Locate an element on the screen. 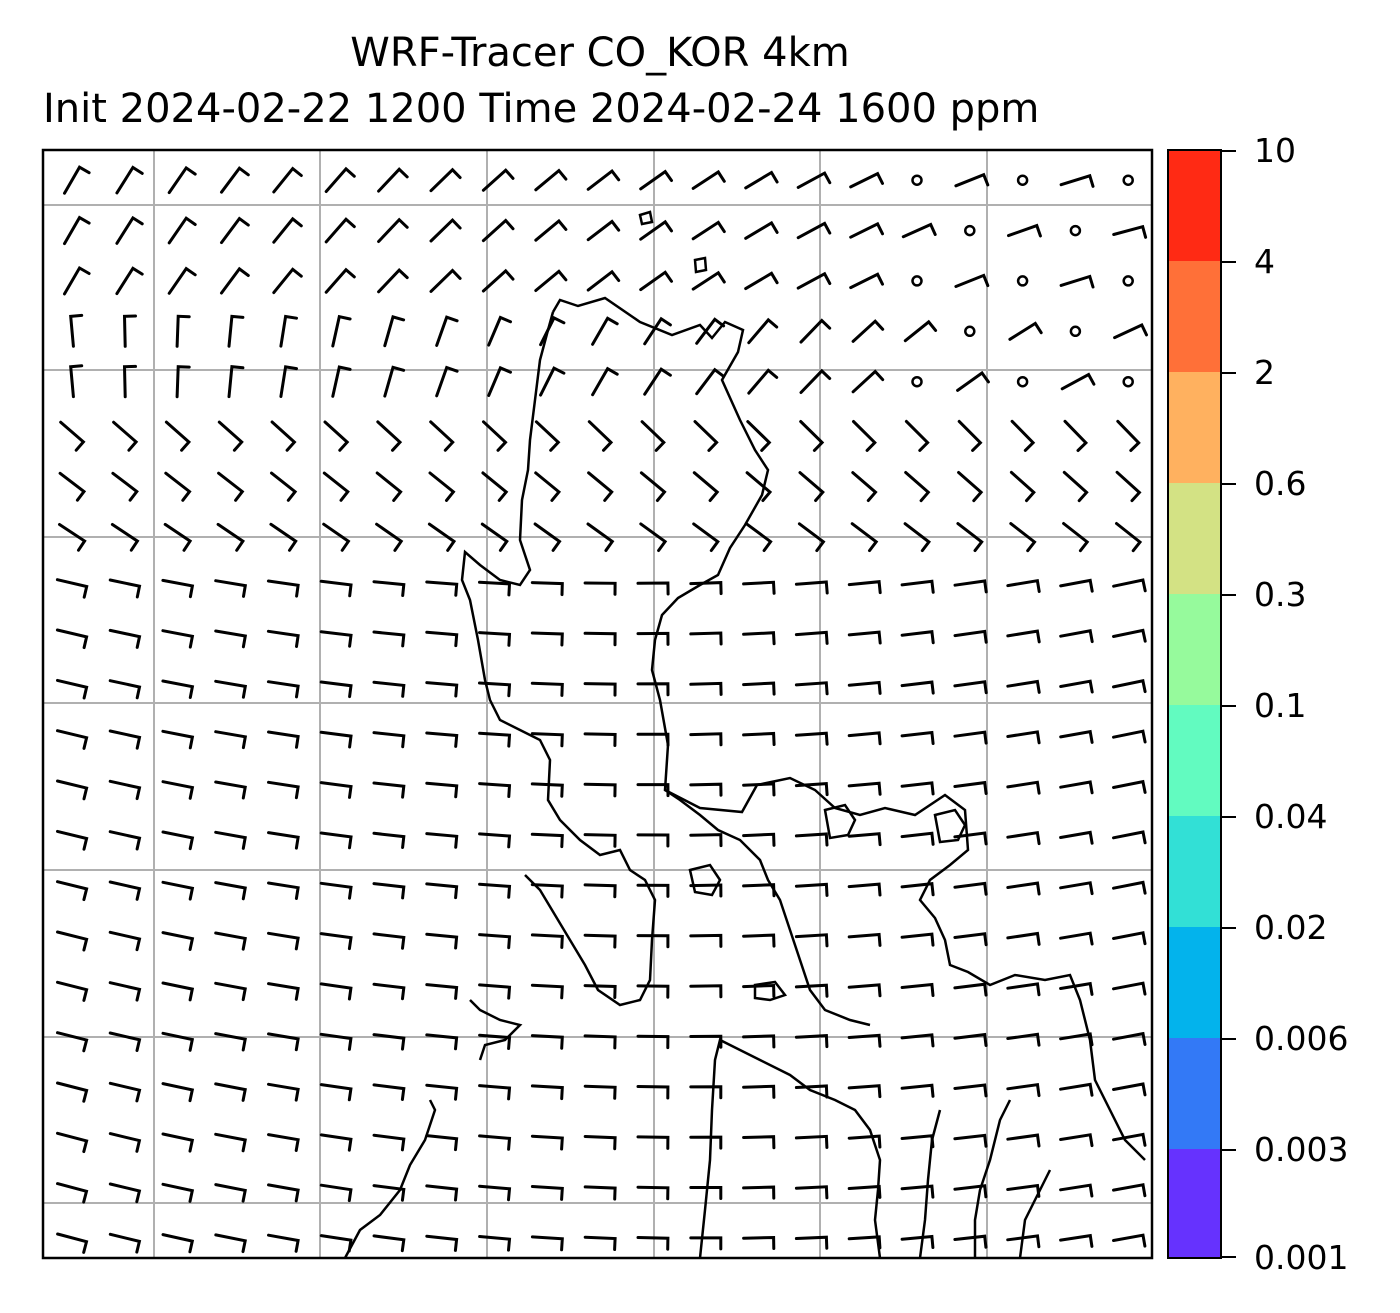  colorbar-segment-0.04 is located at coordinates (1194, 871).